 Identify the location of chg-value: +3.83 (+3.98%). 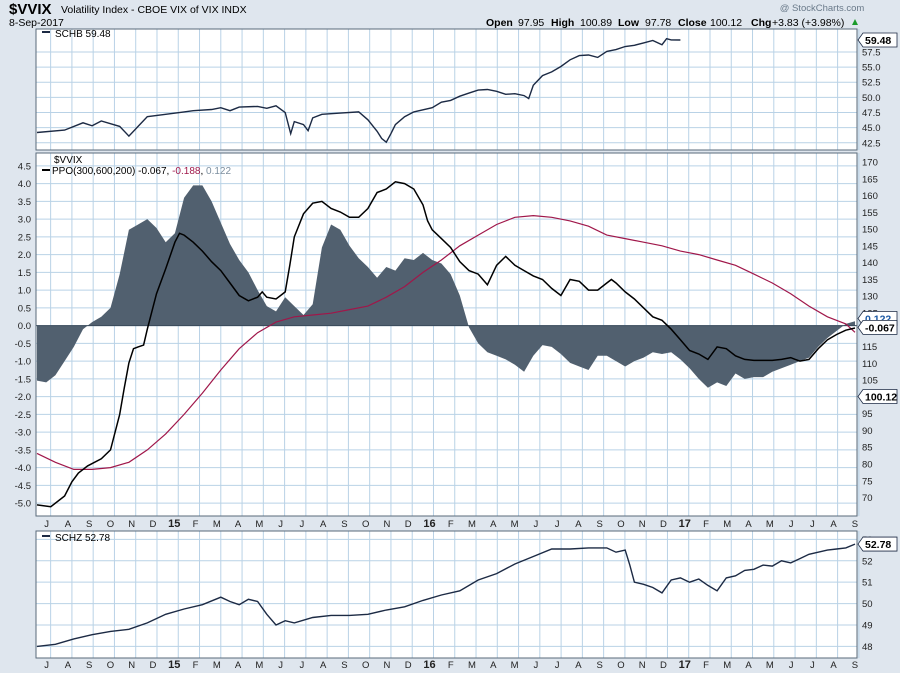
(808, 23).